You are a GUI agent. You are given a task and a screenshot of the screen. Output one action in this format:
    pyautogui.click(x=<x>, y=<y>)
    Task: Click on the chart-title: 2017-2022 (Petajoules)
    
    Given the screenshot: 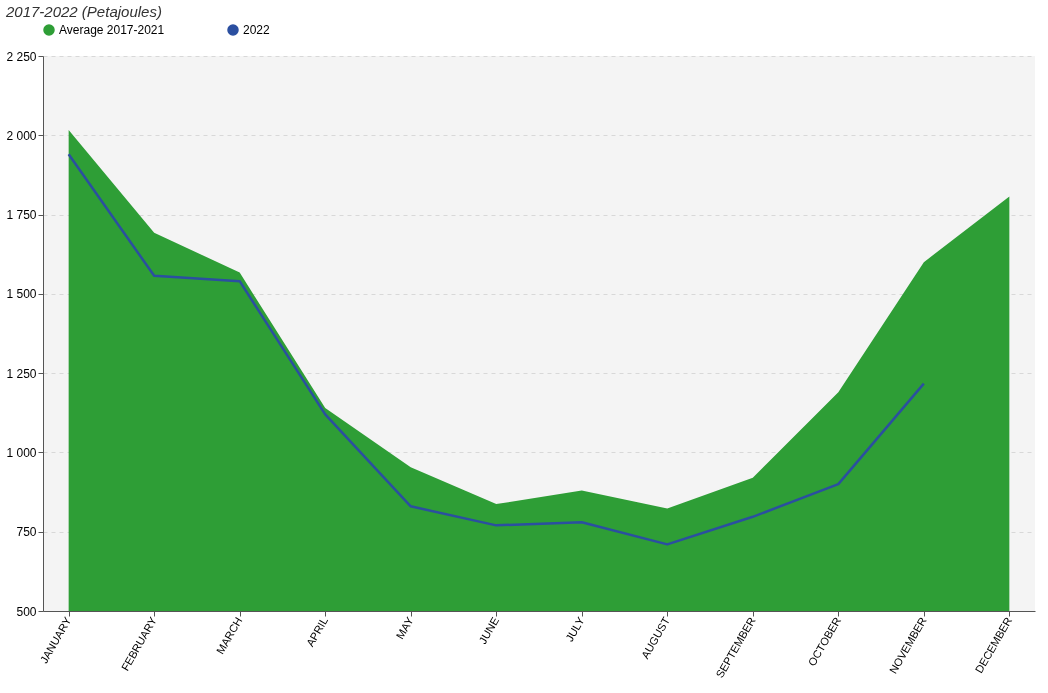 What is the action you would take?
    pyautogui.click(x=83, y=11)
    